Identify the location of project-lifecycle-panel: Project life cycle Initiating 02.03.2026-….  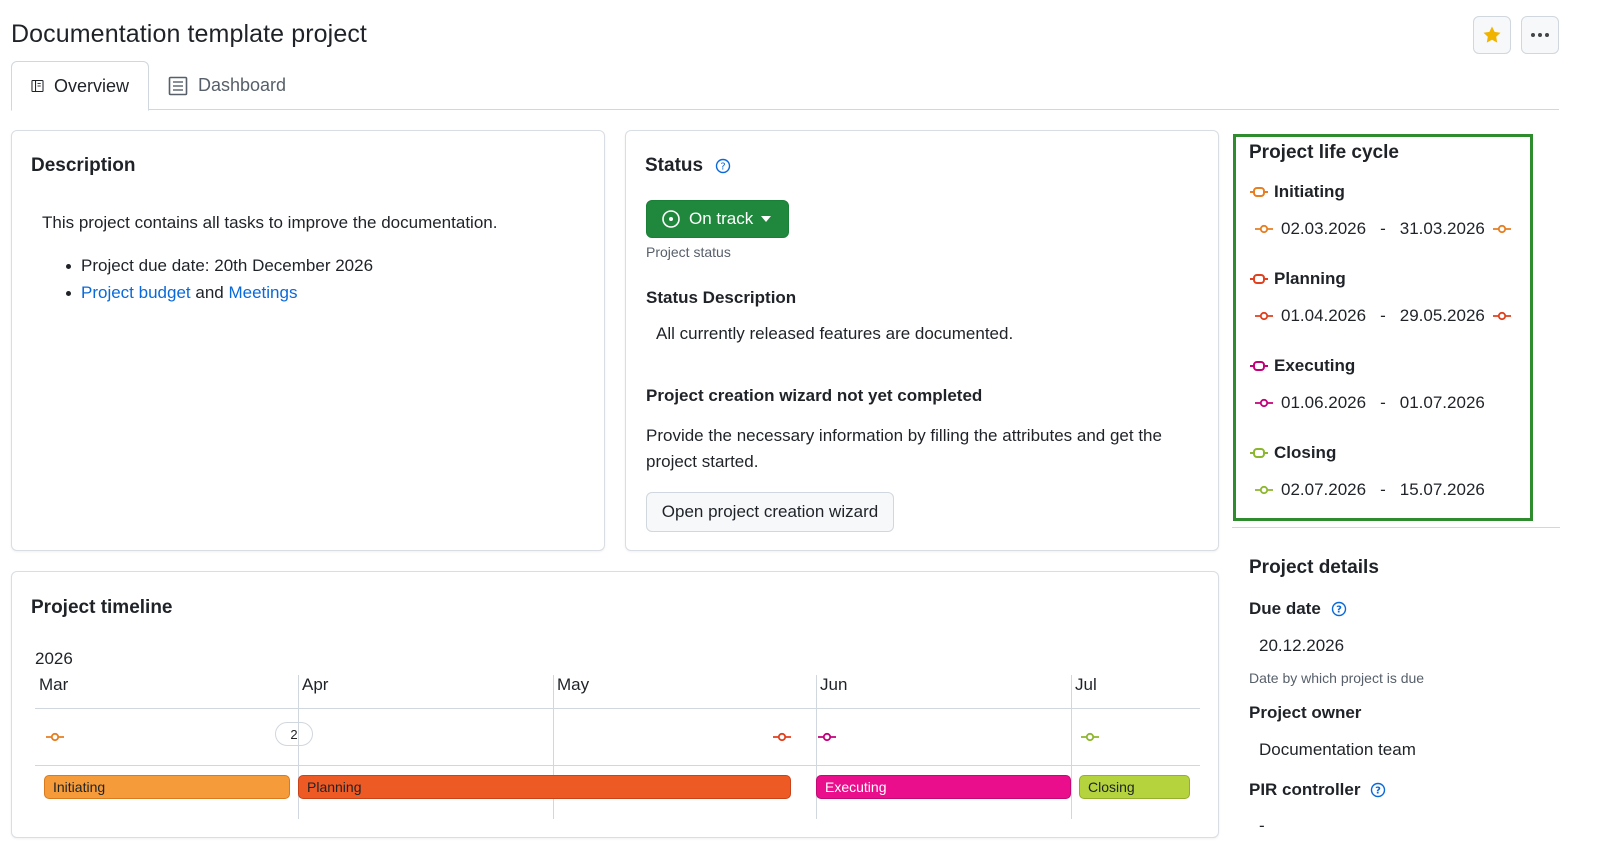
(1383, 327).